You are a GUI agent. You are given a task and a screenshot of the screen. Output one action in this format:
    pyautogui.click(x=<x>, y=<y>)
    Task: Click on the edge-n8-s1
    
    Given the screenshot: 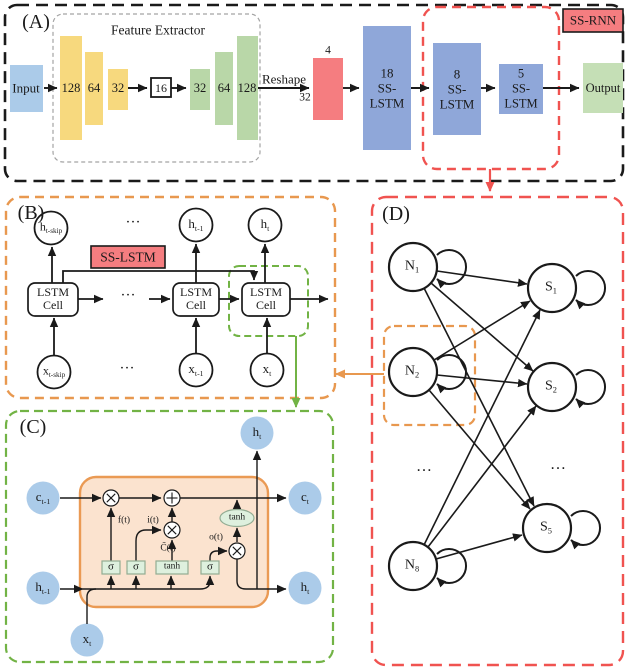 What is the action you would take?
    pyautogui.click(x=482, y=427)
    